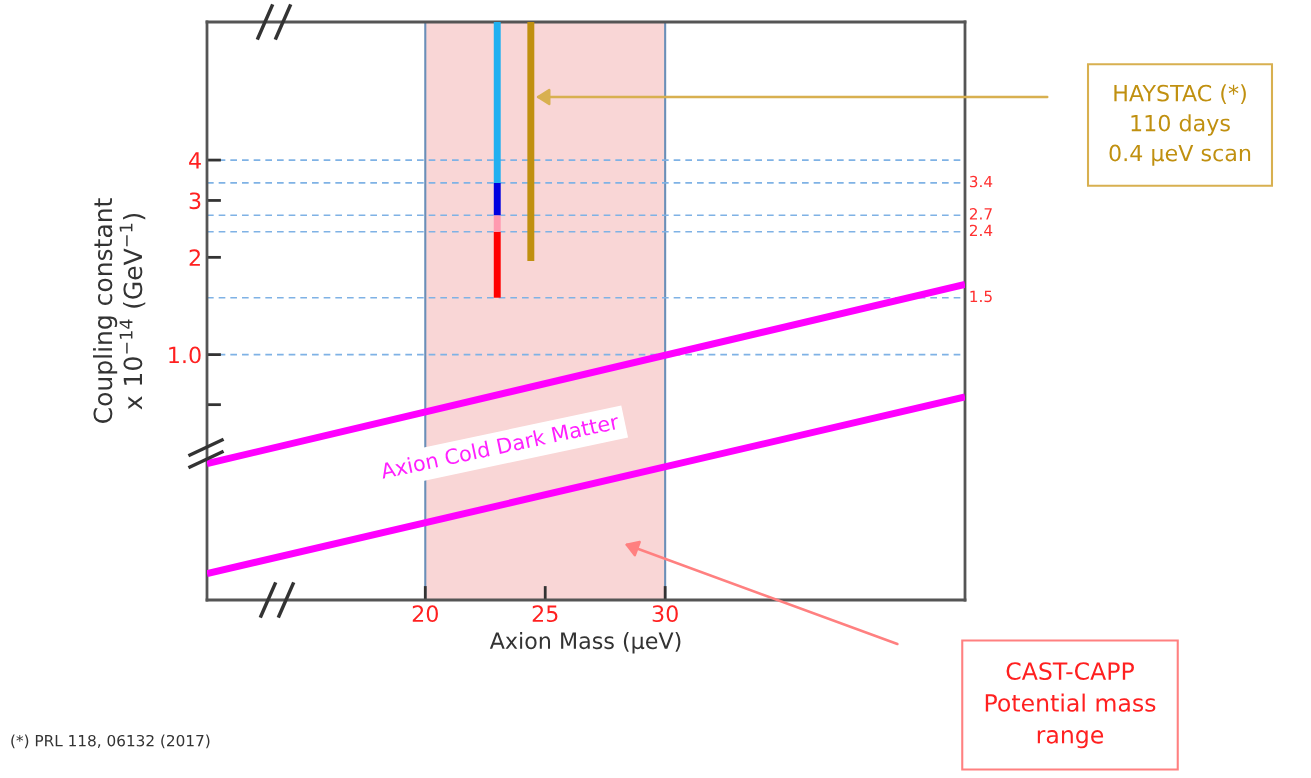 The width and height of the screenshot is (1311, 778). What do you see at coordinates (665, 614) in the screenshot?
I see `x-tick-label: 30` at bounding box center [665, 614].